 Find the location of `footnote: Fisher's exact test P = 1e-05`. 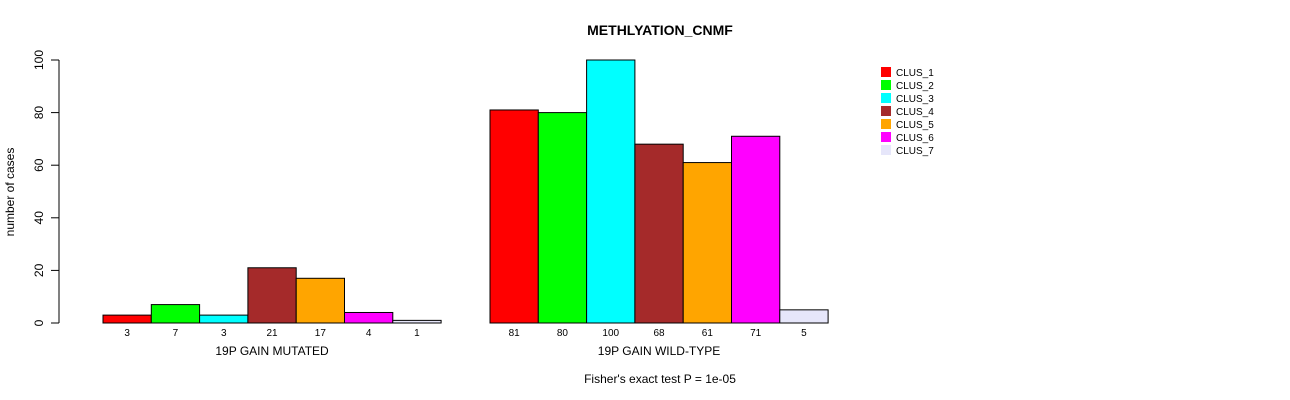

footnote: Fisher's exact test P = 1e-05 is located at coordinates (660, 379).